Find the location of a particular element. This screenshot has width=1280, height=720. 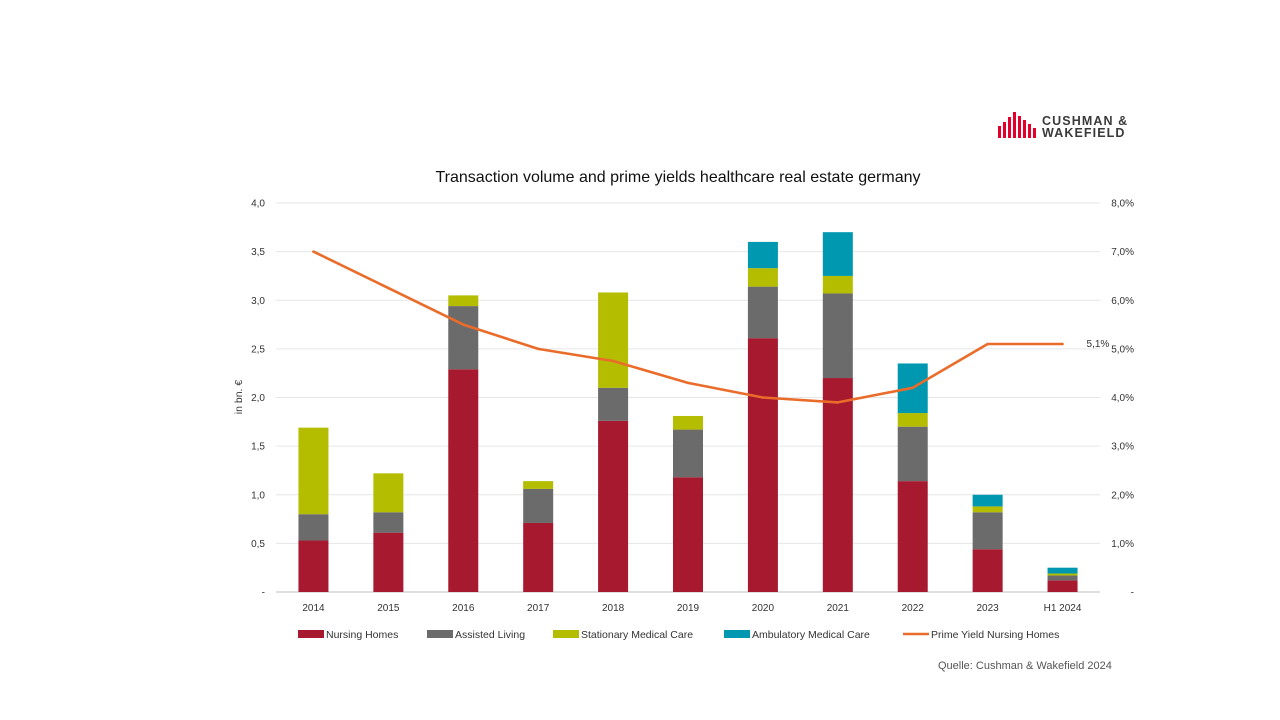

y-axis-label: in bn. € is located at coordinates (239, 397).